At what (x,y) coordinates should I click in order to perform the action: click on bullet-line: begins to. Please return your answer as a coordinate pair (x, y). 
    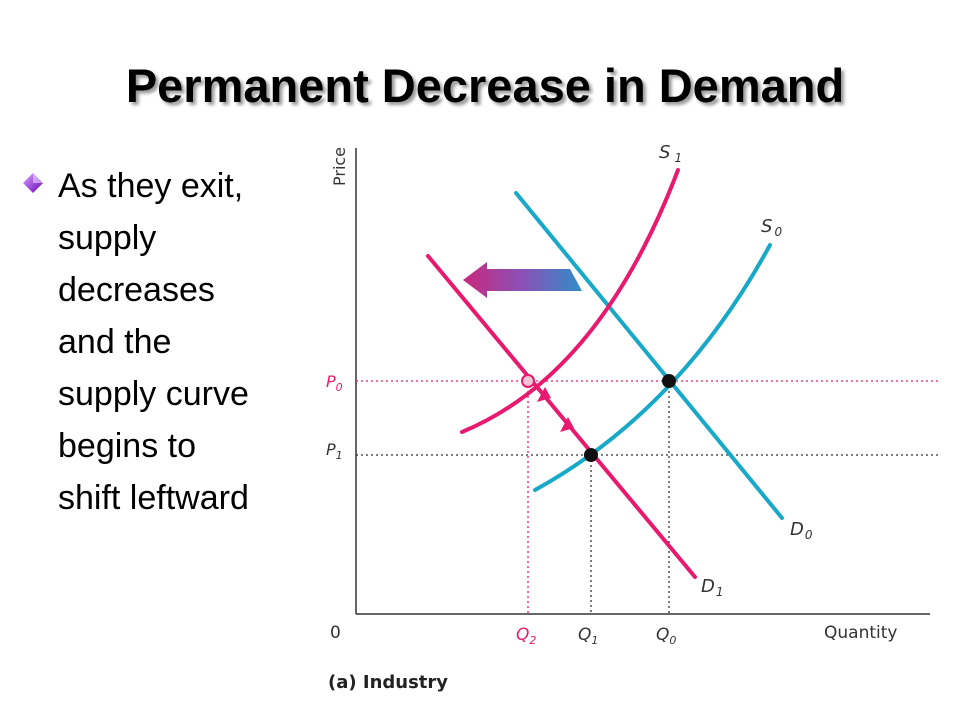
    Looking at the image, I should click on (127, 446).